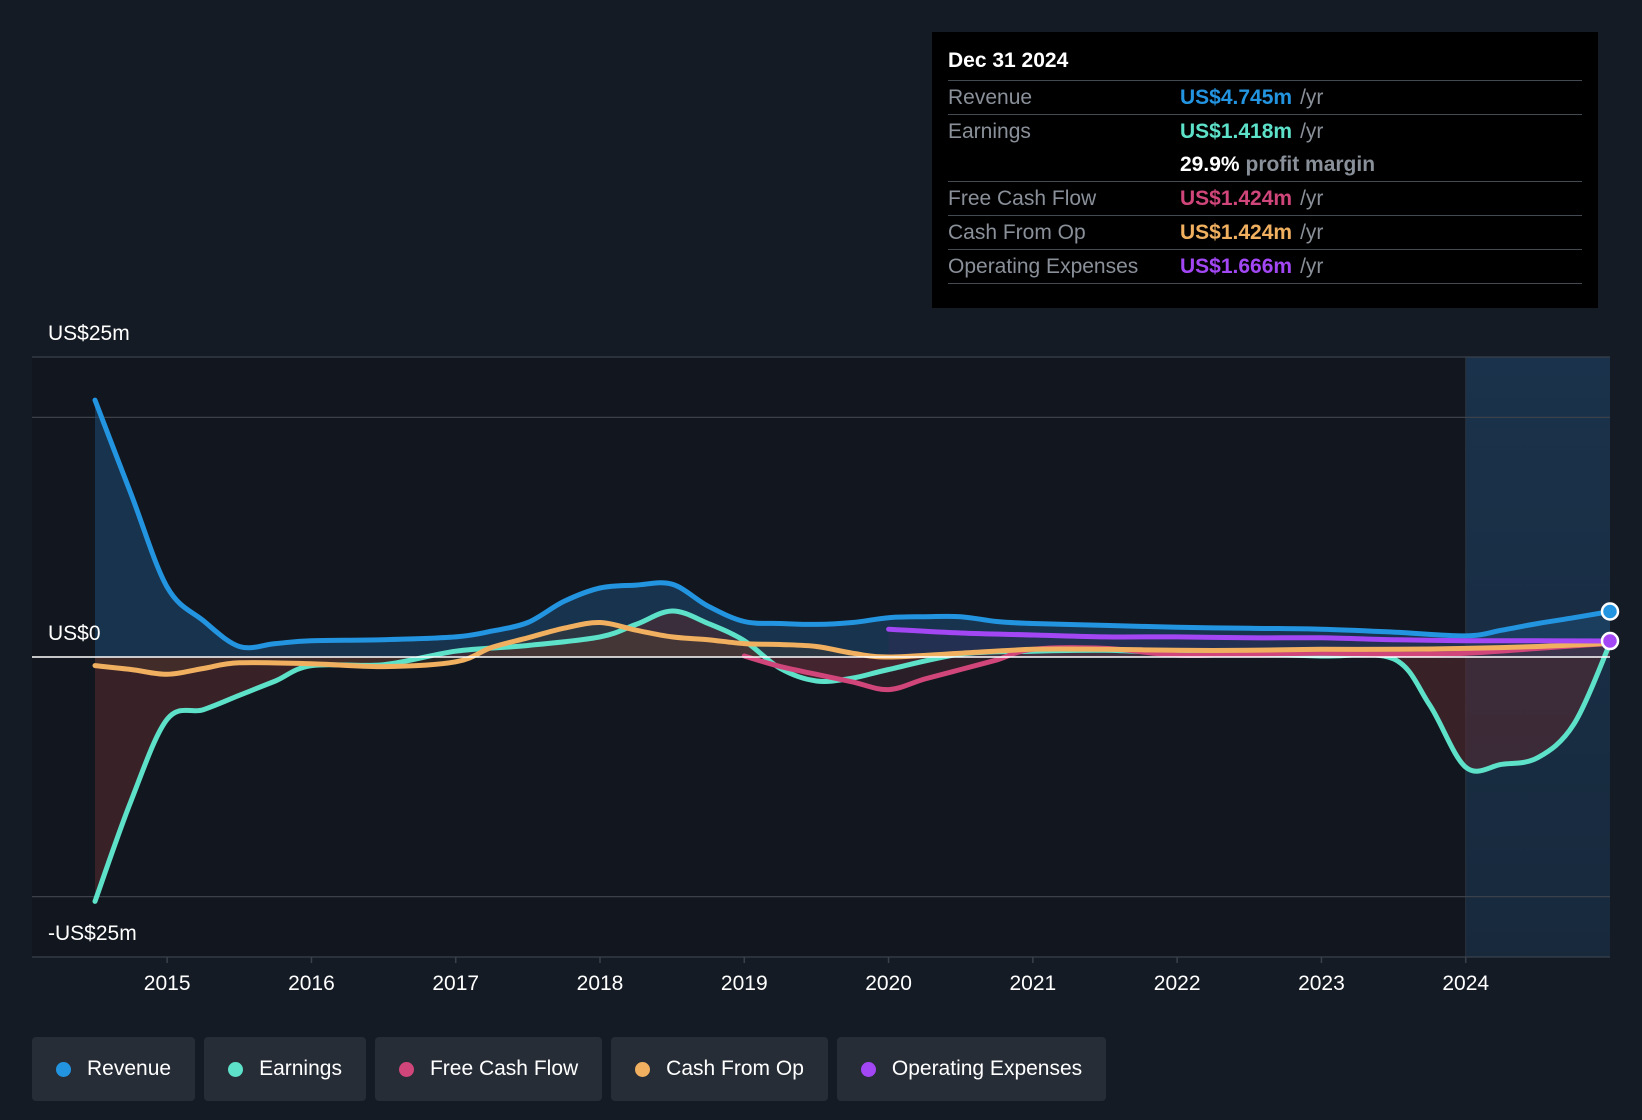 This screenshot has width=1642, height=1120. I want to click on legend-item-free-cash-flow: Free Cash Flow, so click(488, 1069).